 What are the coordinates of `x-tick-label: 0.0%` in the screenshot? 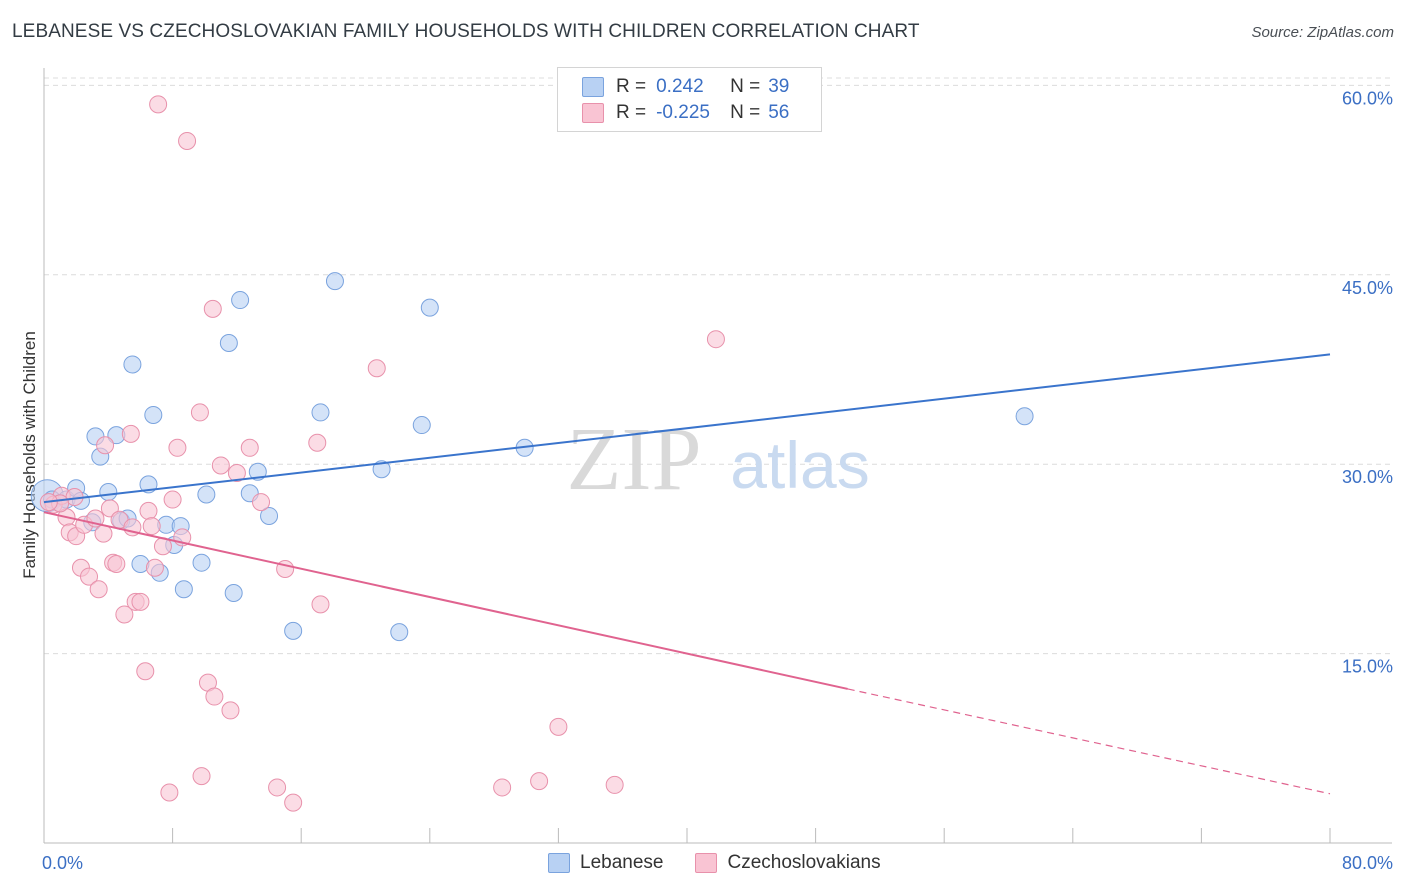 It's located at (62, 863).